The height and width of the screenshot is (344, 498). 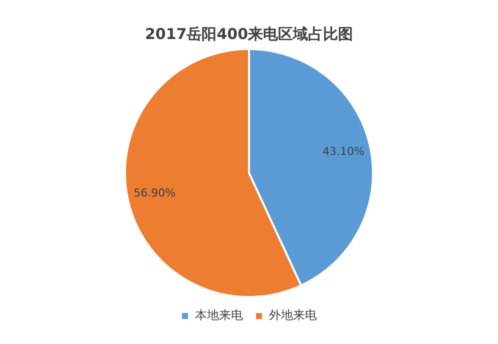 I want to click on chart-title: 2017岳阳400来电区域占比图, so click(x=249, y=33).